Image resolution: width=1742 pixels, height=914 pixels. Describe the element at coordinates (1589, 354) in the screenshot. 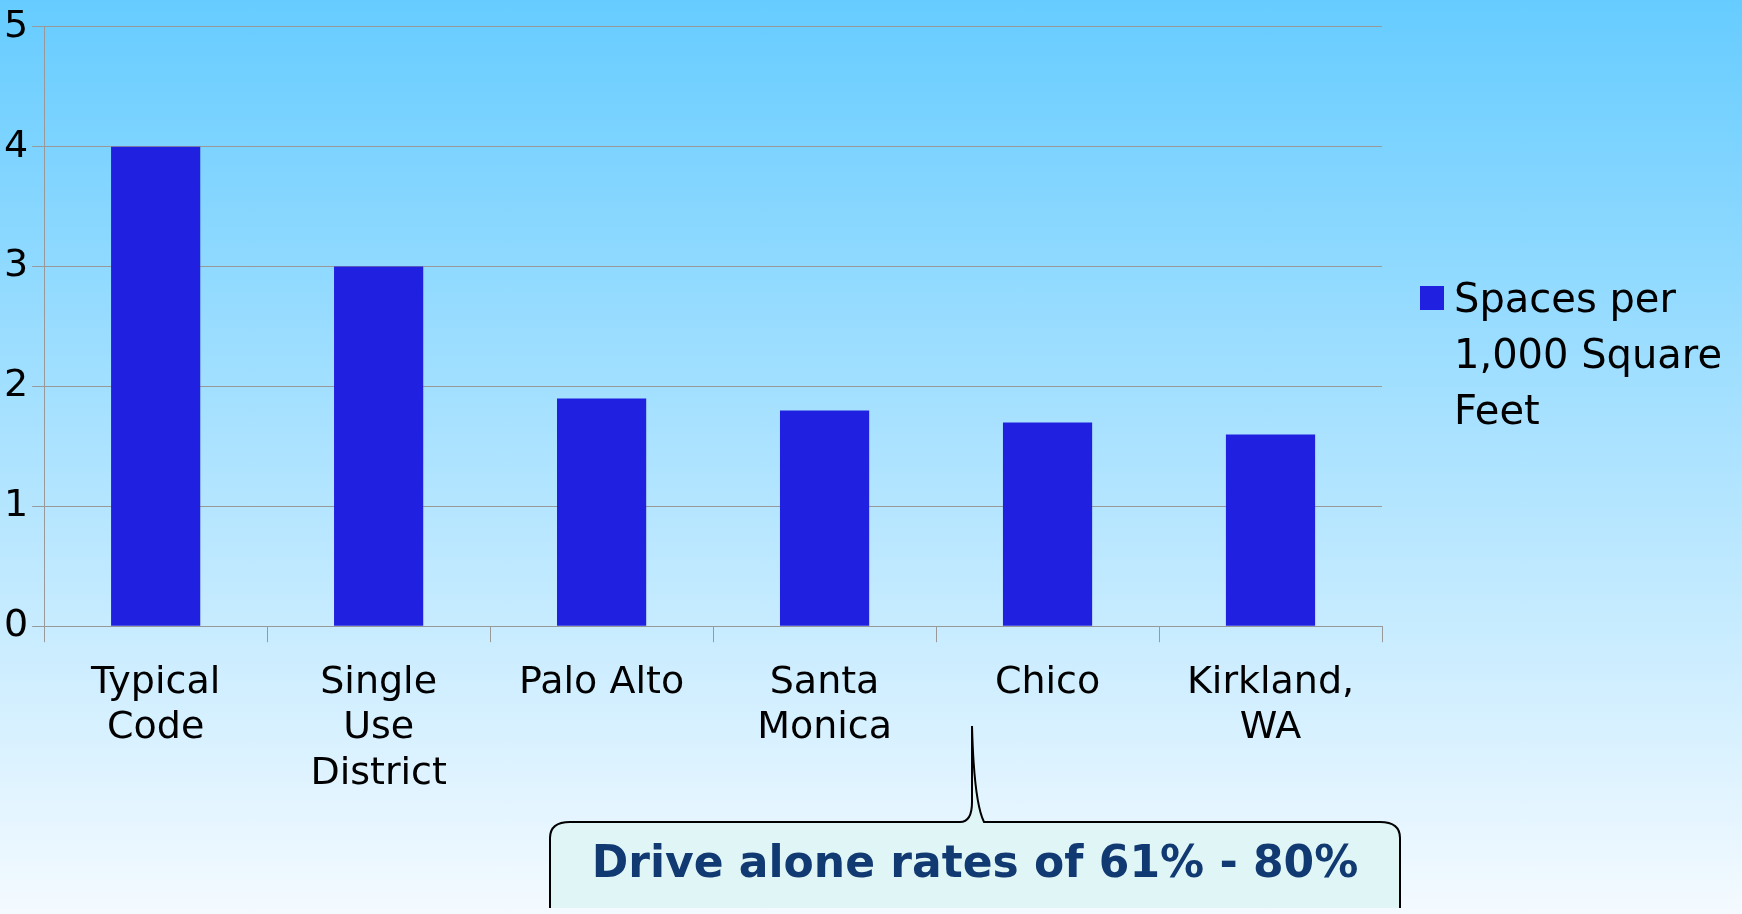

I see `legend-label: Spaces per 1,000 Square Feet` at that location.